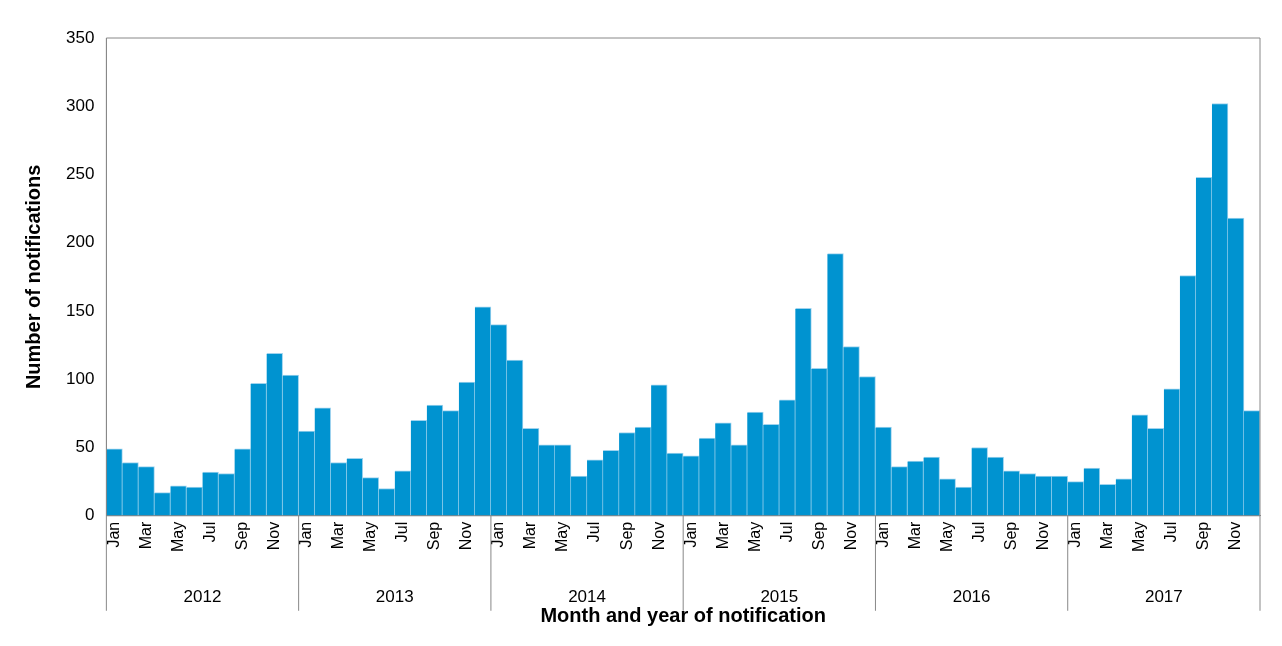 The height and width of the screenshot is (646, 1282). Describe the element at coordinates (80, 378) in the screenshot. I see `y-tick-label: 100` at that location.